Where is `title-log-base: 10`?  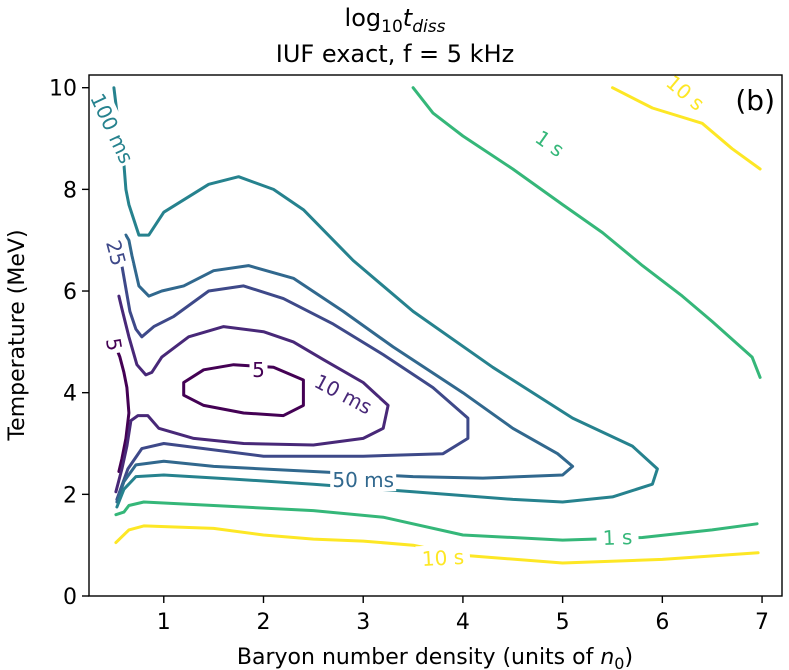 title-log-base: 10 is located at coordinates (392, 27).